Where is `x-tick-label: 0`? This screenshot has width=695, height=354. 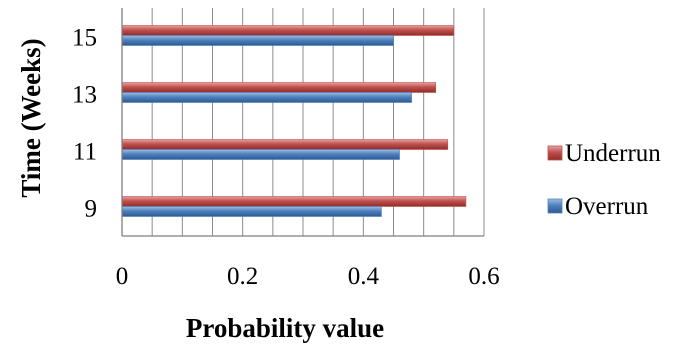 x-tick-label: 0 is located at coordinates (122, 276).